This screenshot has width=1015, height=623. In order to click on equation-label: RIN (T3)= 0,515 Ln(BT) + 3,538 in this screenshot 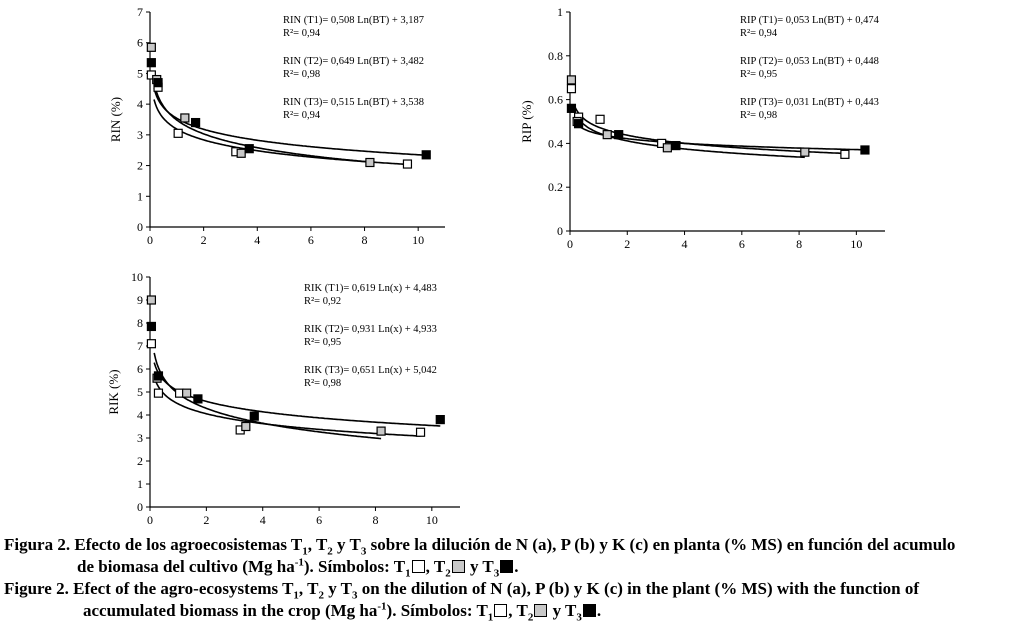, I will do `click(353, 102)`.